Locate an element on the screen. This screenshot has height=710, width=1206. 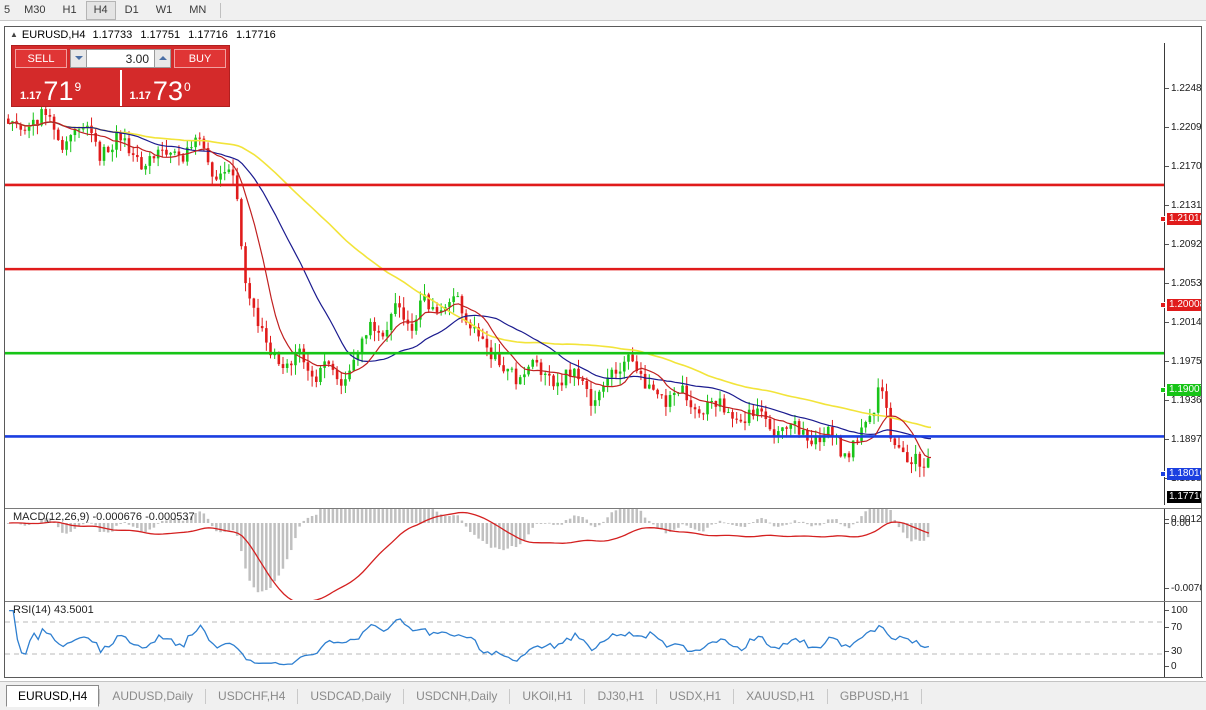
one-click-trading-panel: SELL 3.00 BUY 1.17 71 9 1.17 73 0 is located at coordinates (120, 76).